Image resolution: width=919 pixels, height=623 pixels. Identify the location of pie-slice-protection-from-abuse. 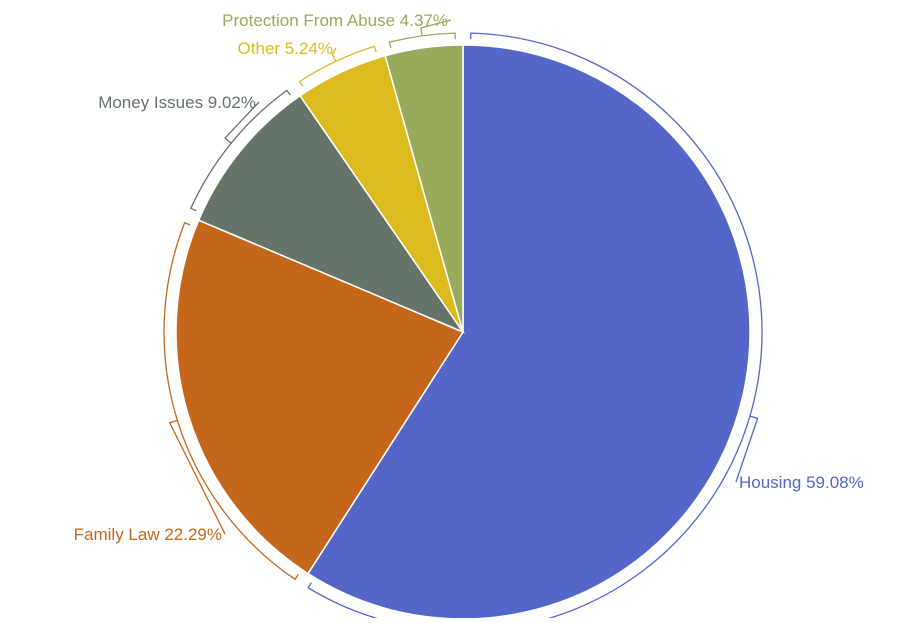
(424, 188).